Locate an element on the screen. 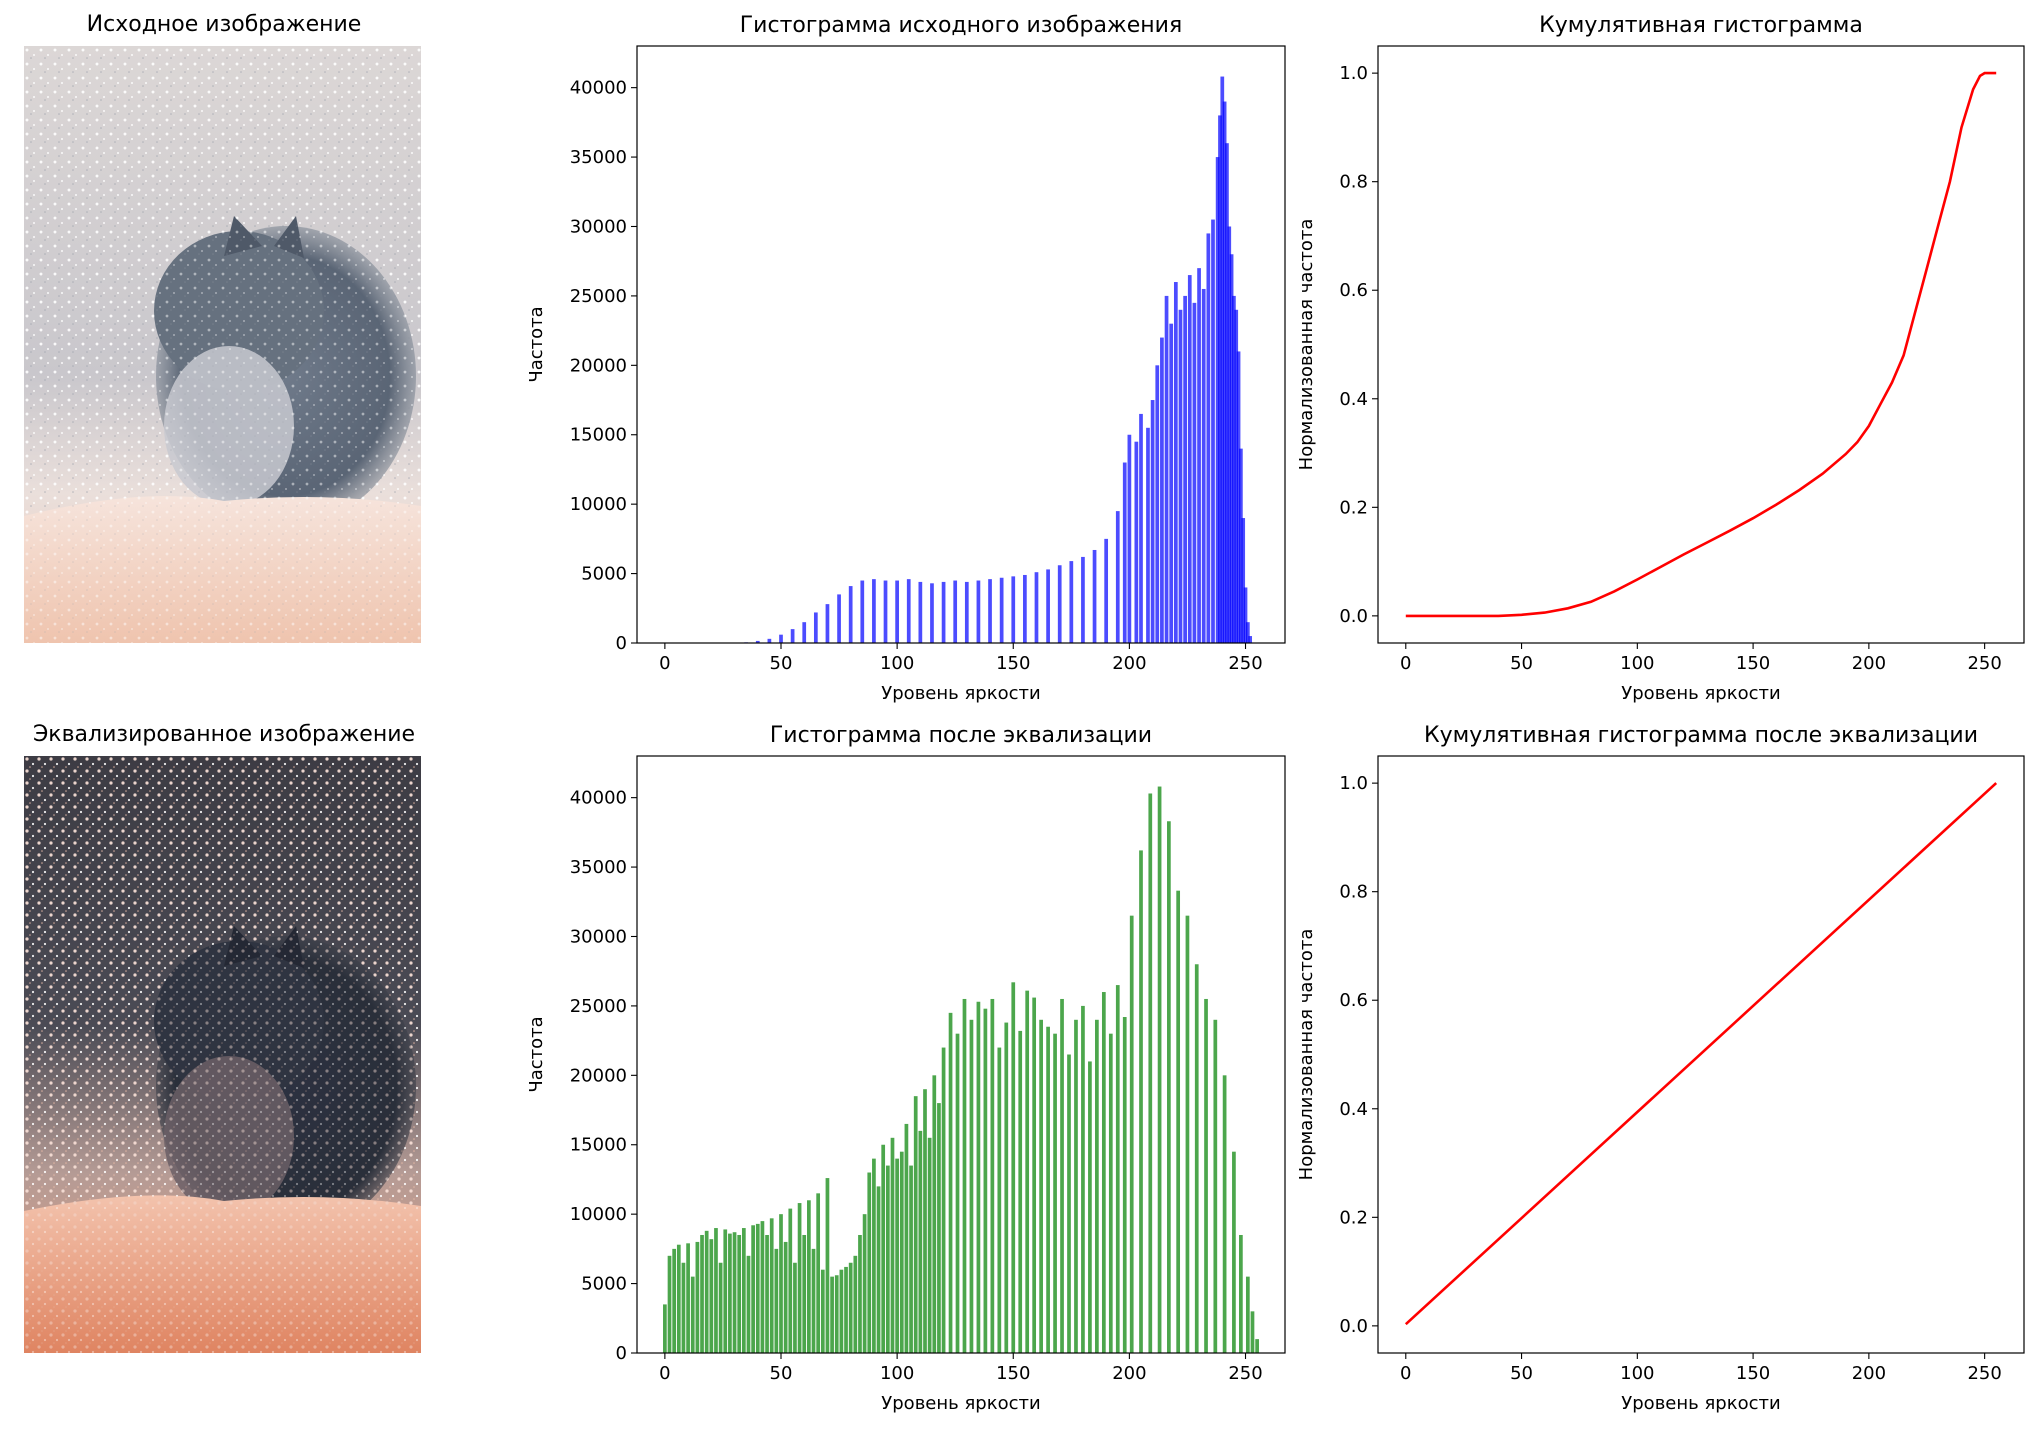  x-tick-label: 100 is located at coordinates (897, 663).